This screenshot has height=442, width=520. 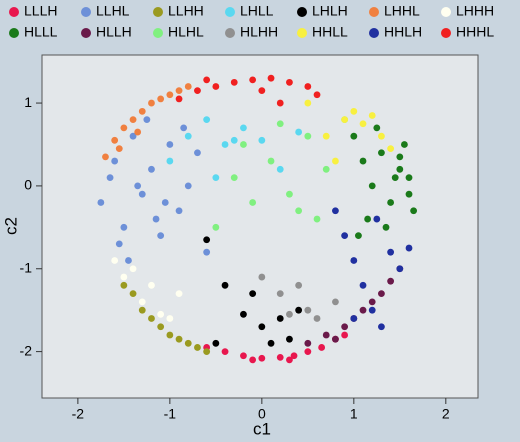 I want to click on y-tick-label: -1, so click(x=26, y=267).